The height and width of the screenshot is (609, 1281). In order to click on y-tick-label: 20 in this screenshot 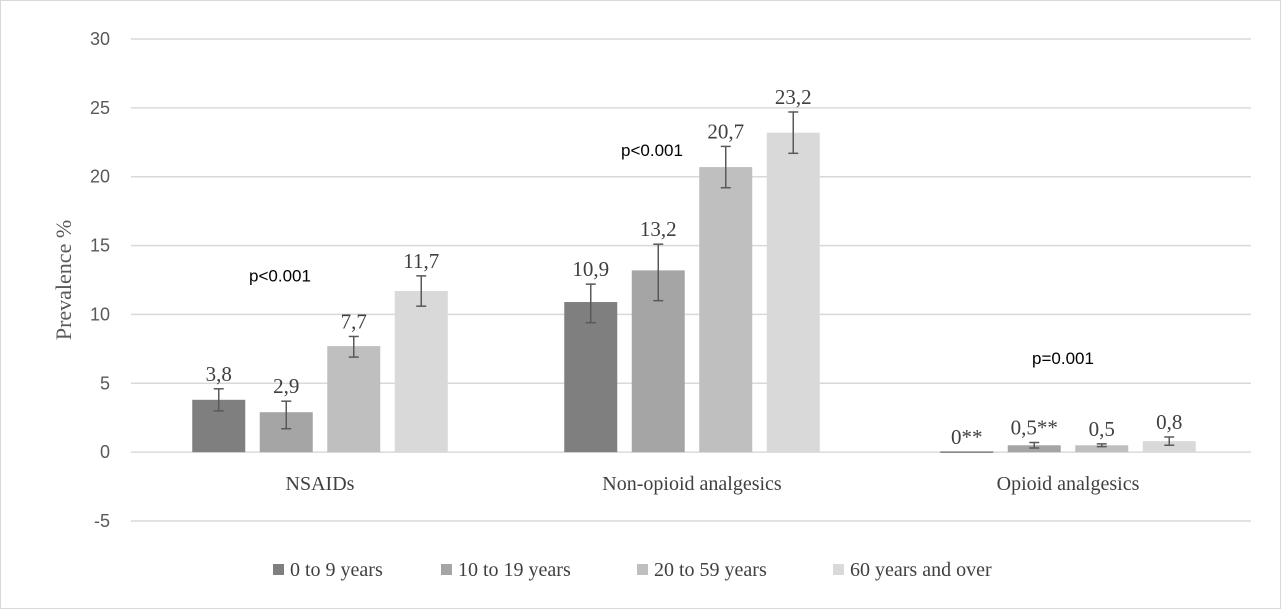, I will do `click(100, 177)`.